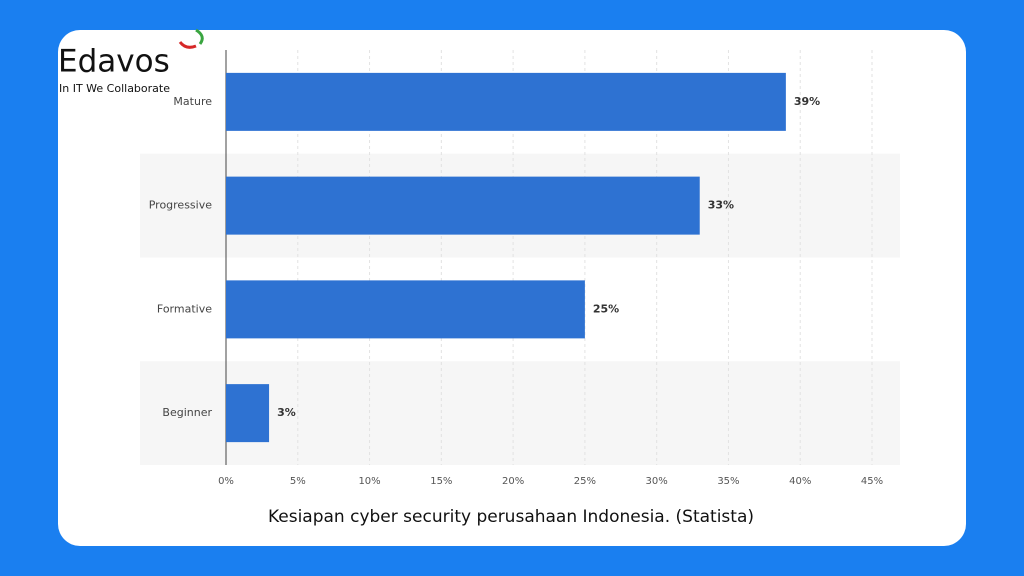 The height and width of the screenshot is (576, 1024). What do you see at coordinates (226, 481) in the screenshot?
I see `x-tick-label: 0%` at bounding box center [226, 481].